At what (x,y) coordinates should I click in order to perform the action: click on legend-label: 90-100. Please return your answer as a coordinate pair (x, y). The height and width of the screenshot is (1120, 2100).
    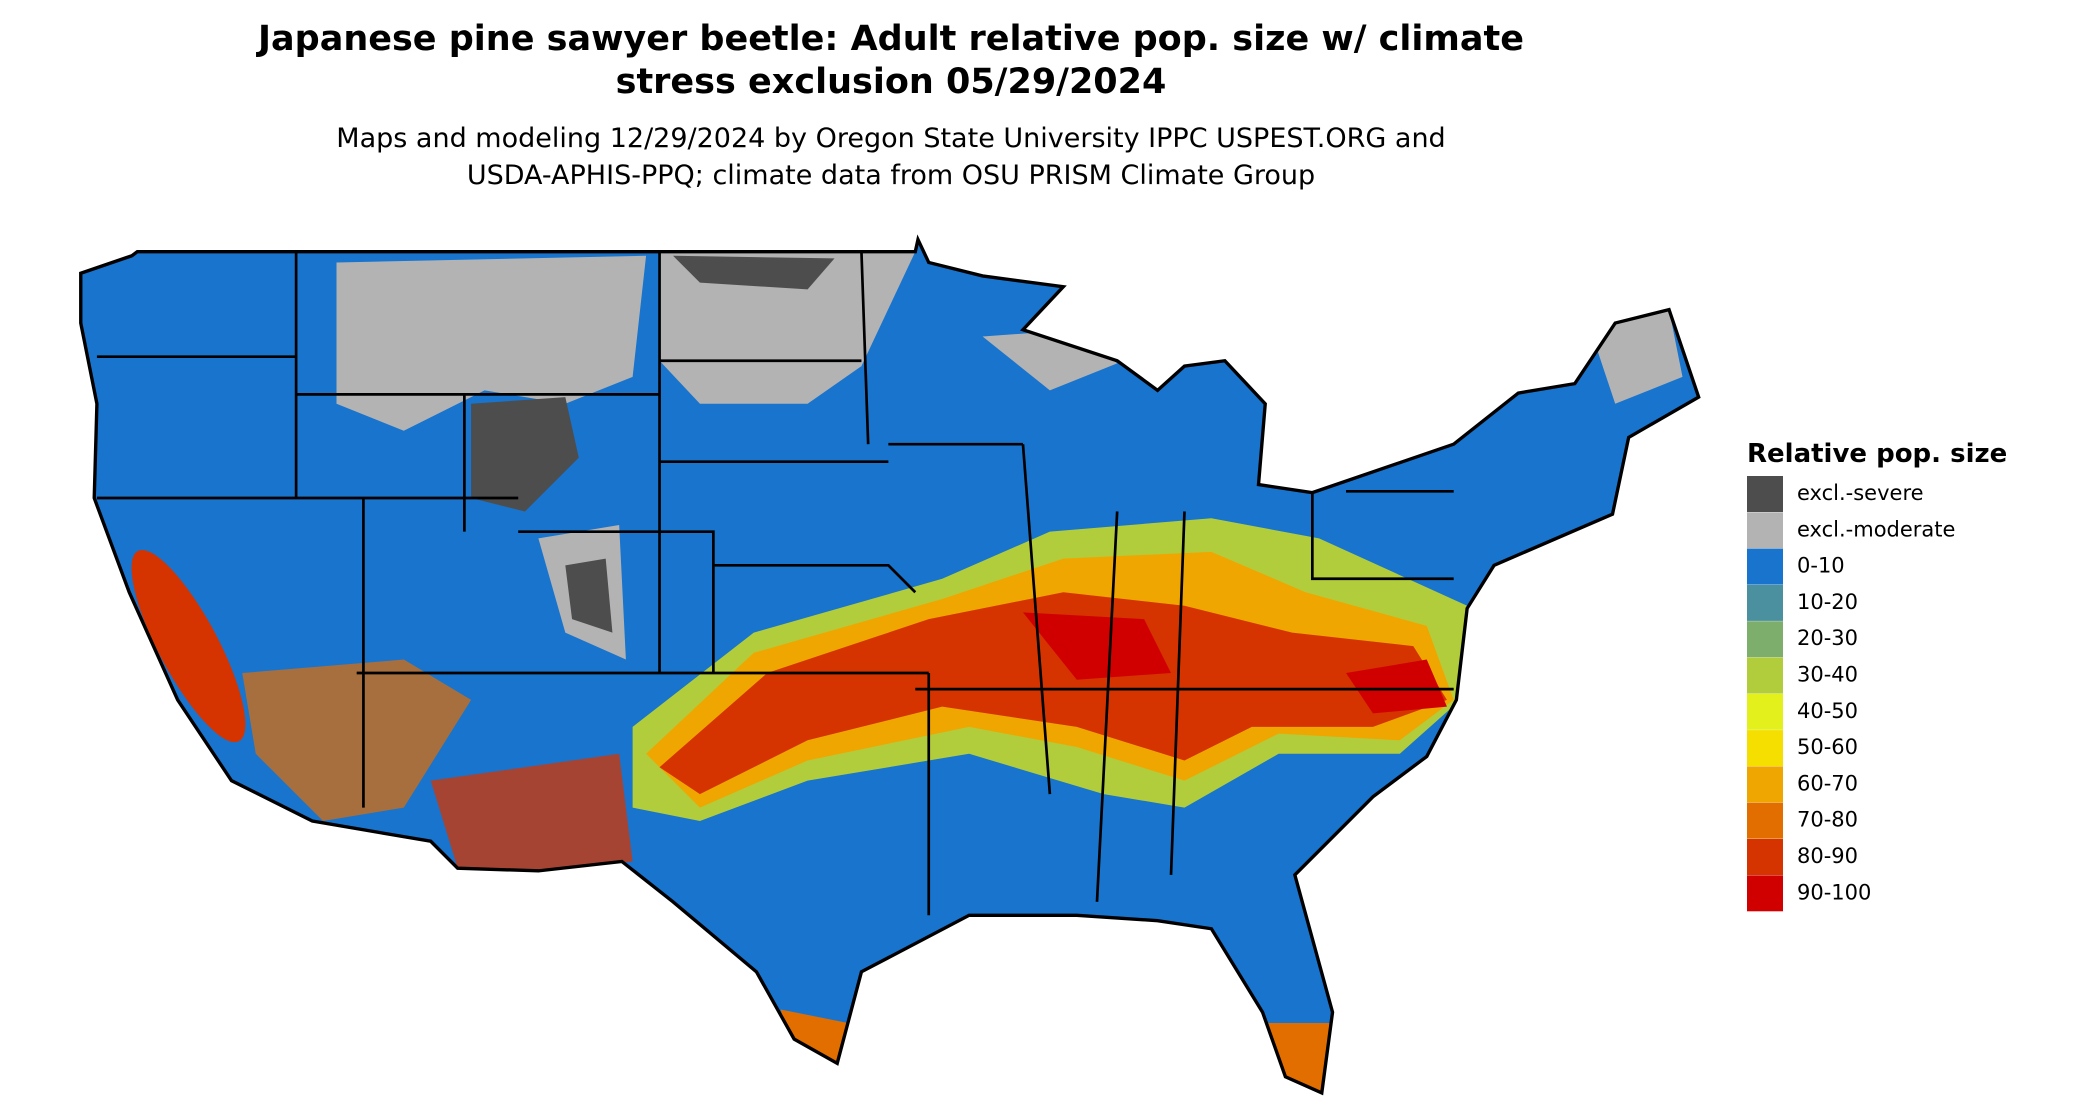
    Looking at the image, I should click on (1834, 892).